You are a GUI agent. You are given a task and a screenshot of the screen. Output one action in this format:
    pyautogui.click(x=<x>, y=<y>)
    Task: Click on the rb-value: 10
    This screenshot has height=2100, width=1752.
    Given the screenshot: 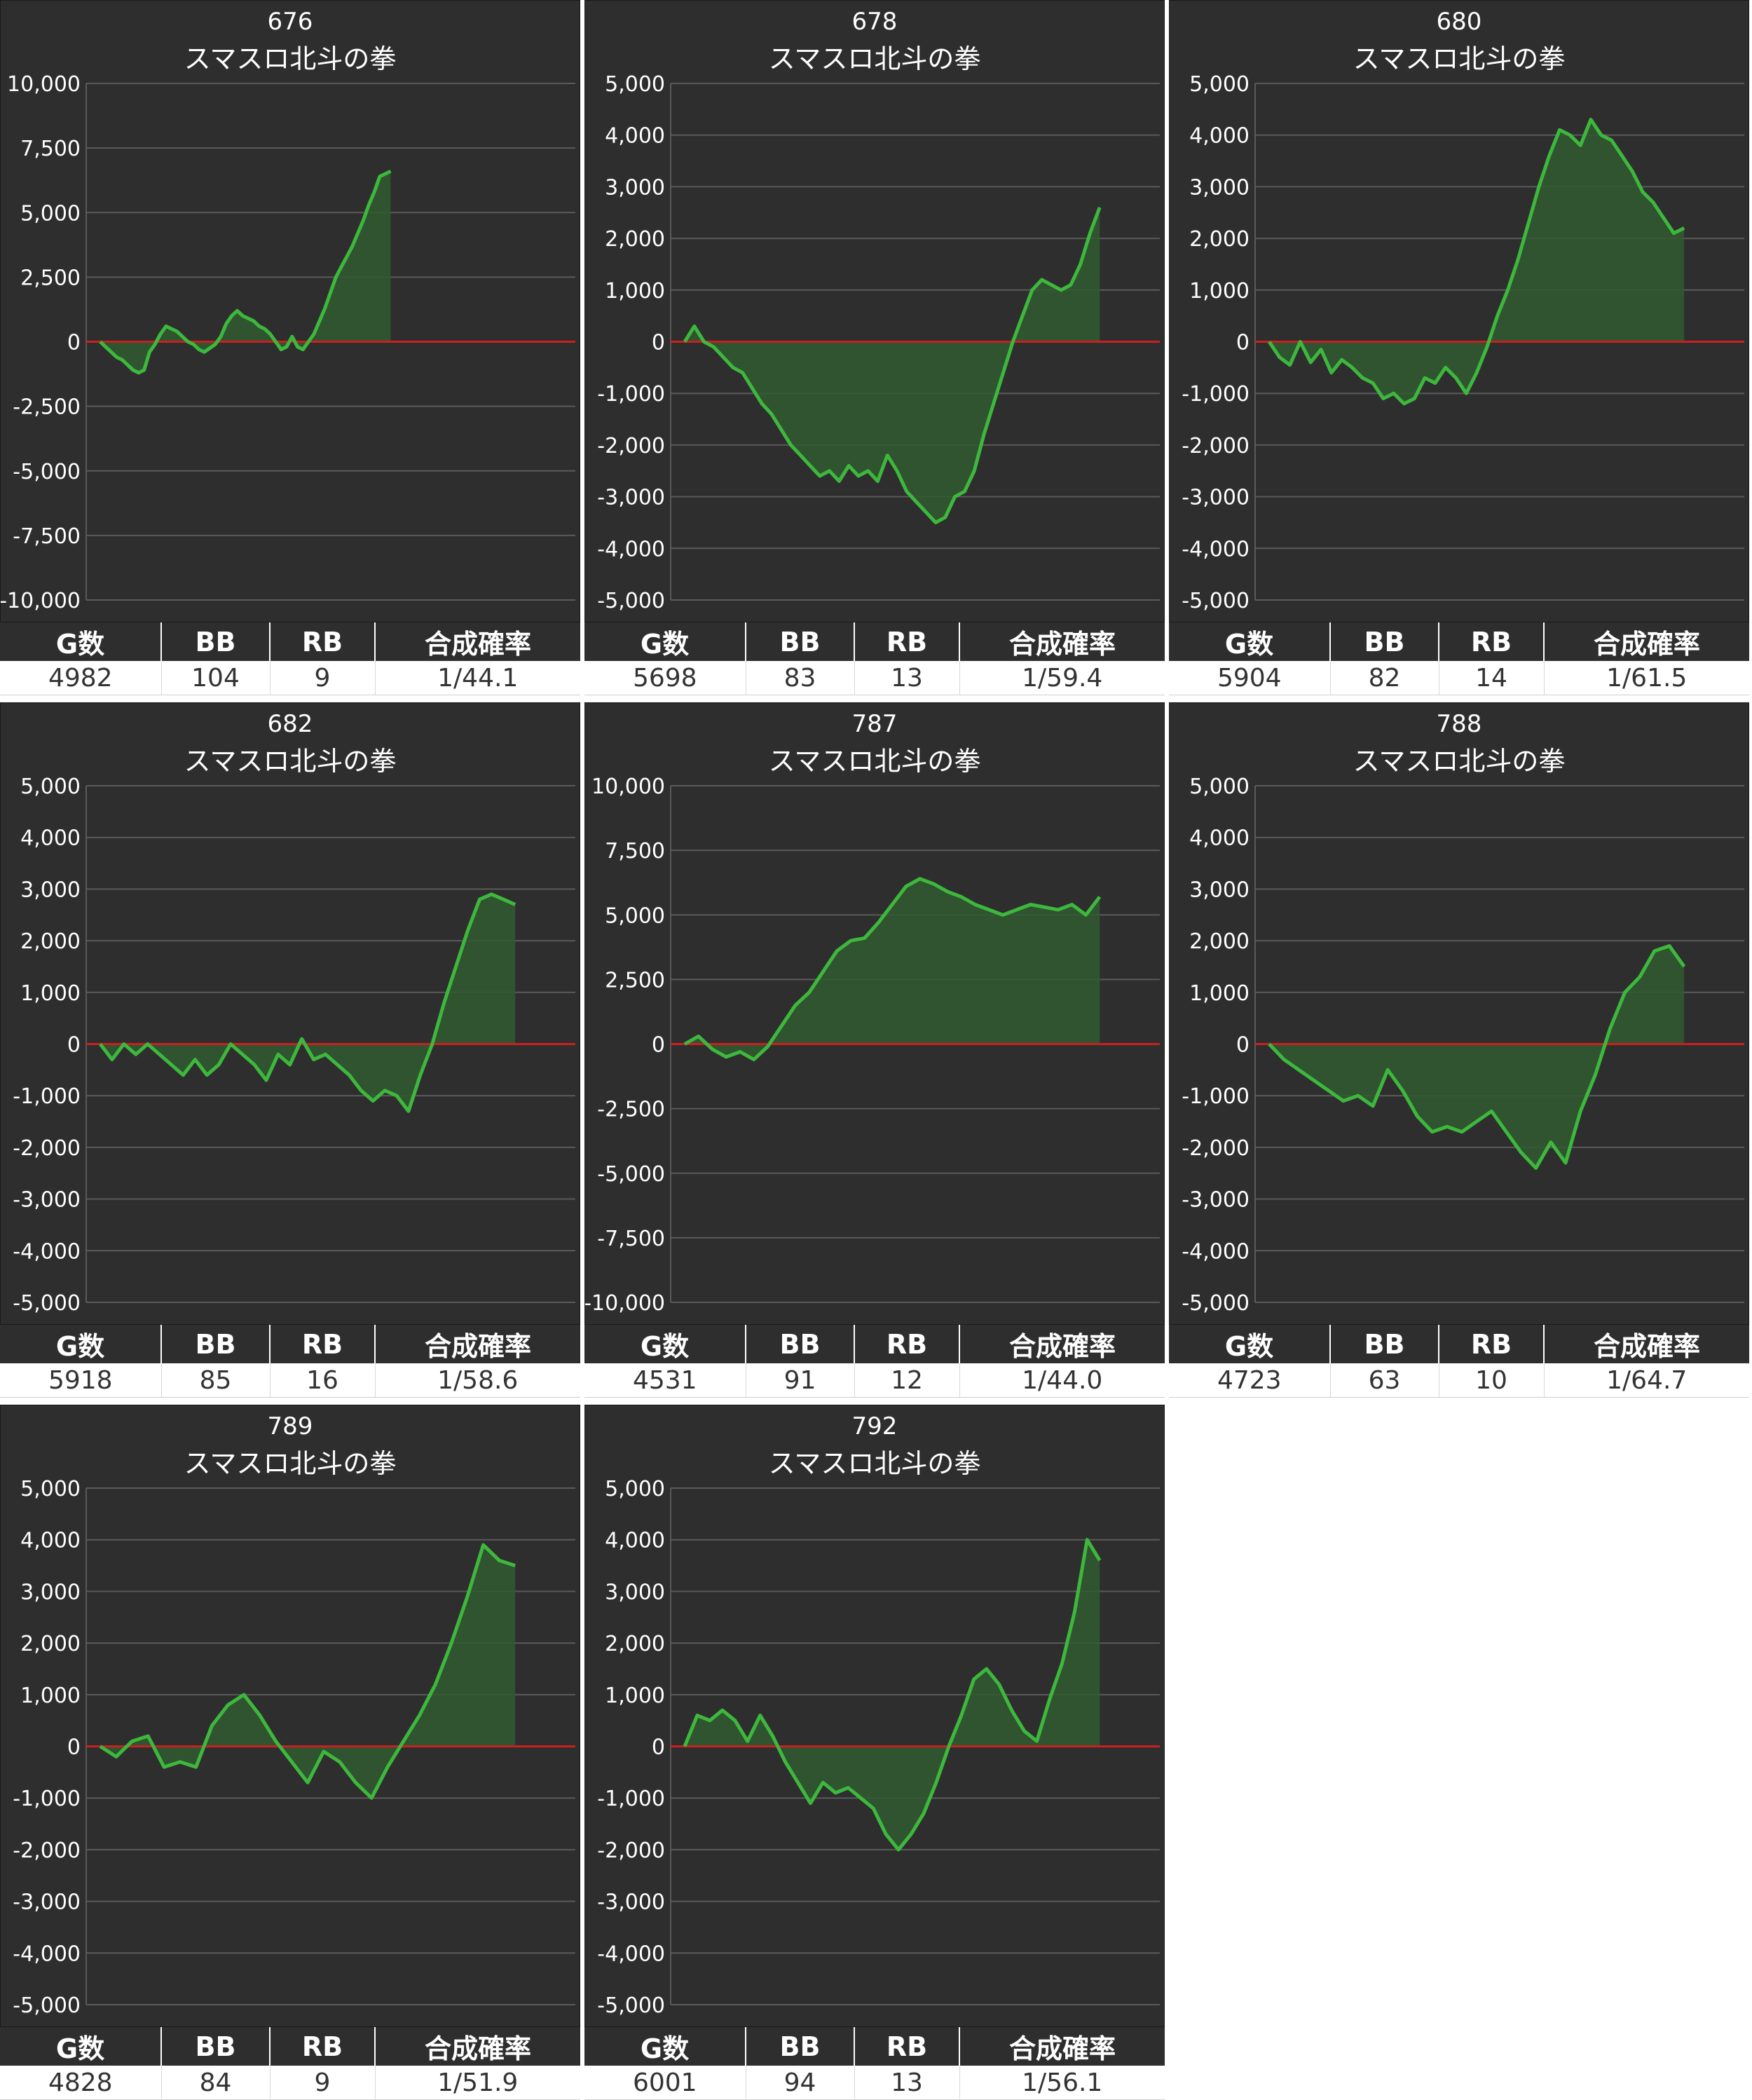 What is the action you would take?
    pyautogui.click(x=1492, y=1380)
    